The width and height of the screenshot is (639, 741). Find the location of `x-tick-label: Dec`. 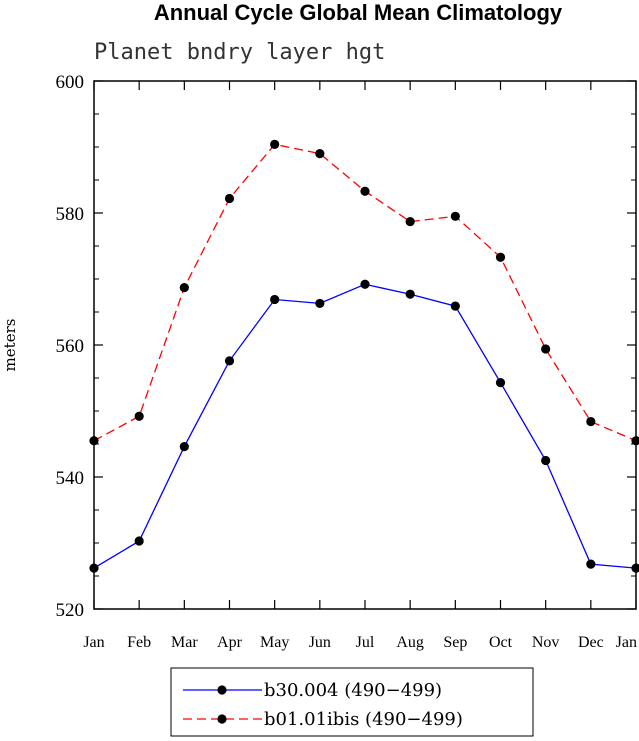

x-tick-label: Dec is located at coordinates (591, 642).